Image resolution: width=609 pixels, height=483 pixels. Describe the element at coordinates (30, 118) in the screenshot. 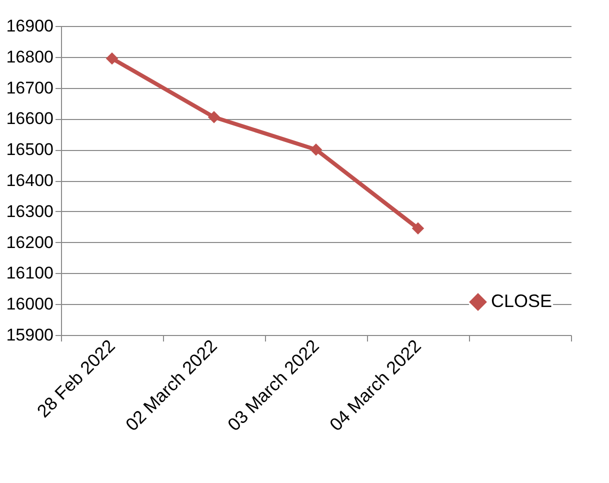

I see `y-tick-label: 16600` at that location.